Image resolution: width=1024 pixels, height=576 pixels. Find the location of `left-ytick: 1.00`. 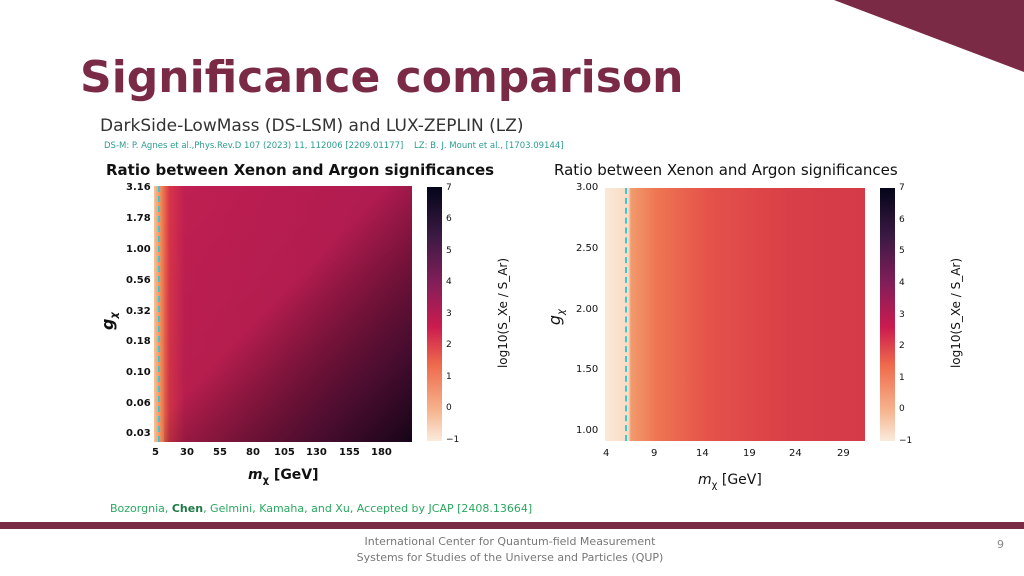

left-ytick: 1.00 is located at coordinates (138, 249).